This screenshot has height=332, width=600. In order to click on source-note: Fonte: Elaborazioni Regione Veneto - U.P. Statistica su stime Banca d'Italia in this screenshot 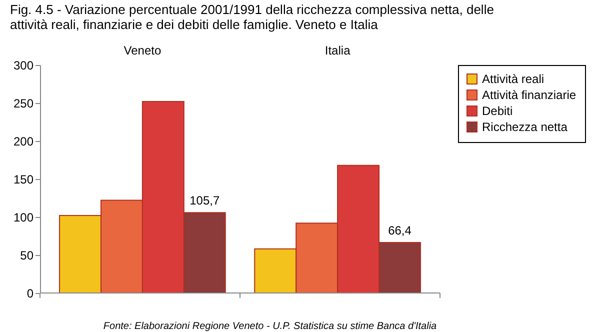, I will do `click(270, 326)`.